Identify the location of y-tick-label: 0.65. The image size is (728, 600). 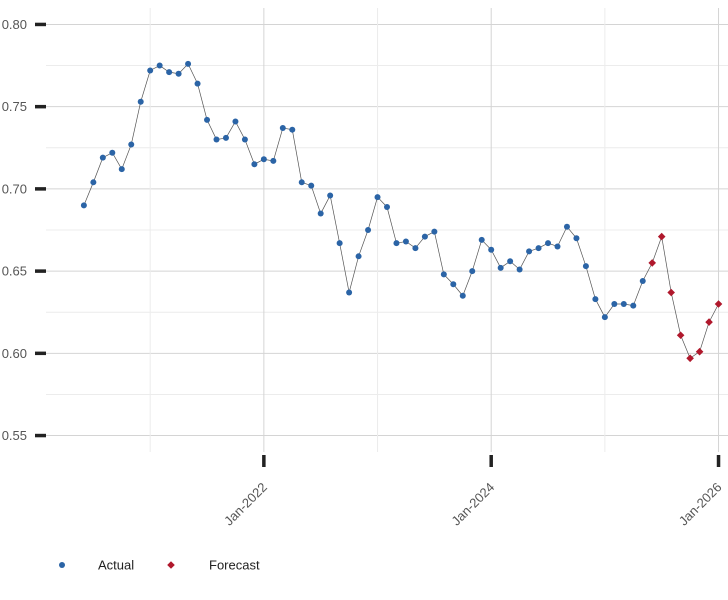
(14, 271).